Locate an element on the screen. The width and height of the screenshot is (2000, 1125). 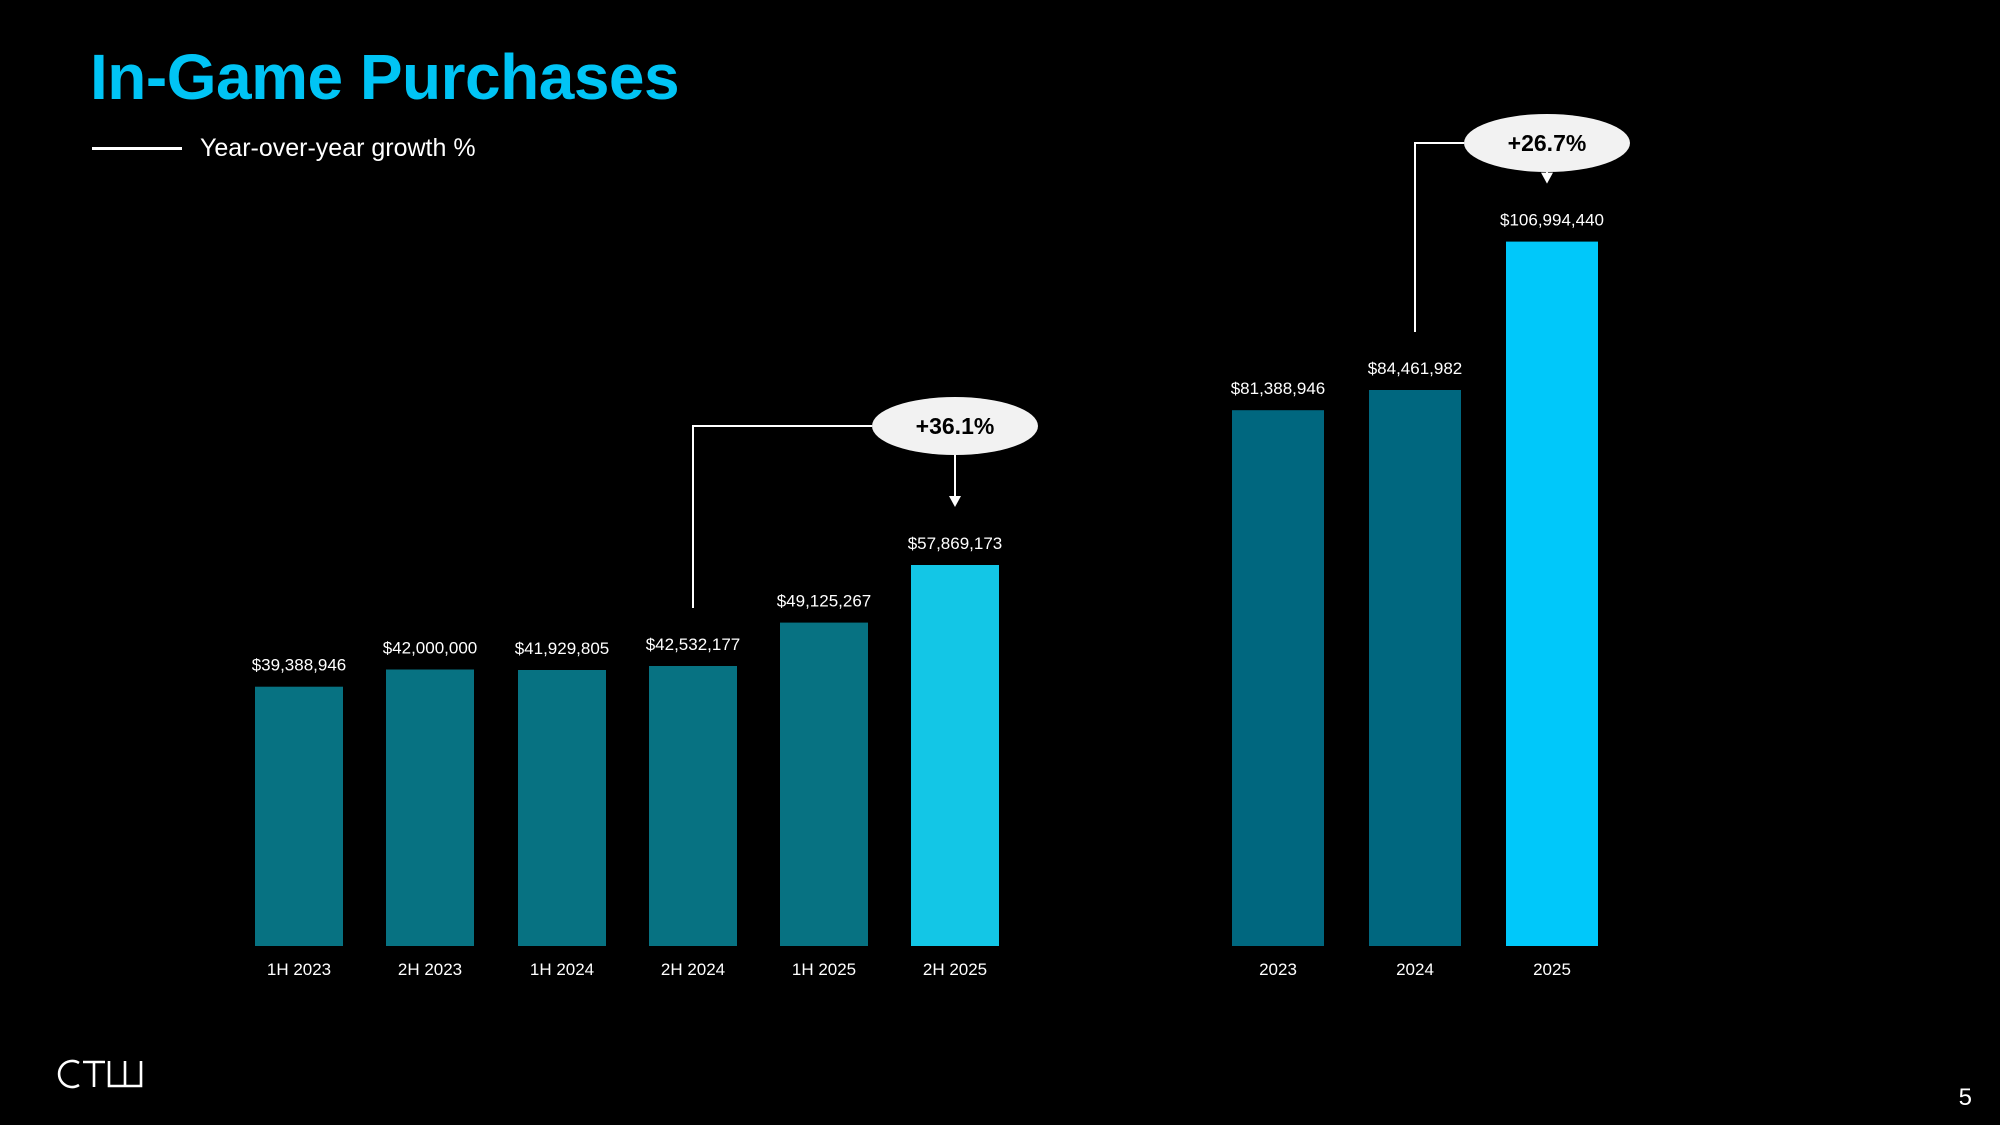
annual-tick-label-2024: 2024 is located at coordinates (1415, 969).